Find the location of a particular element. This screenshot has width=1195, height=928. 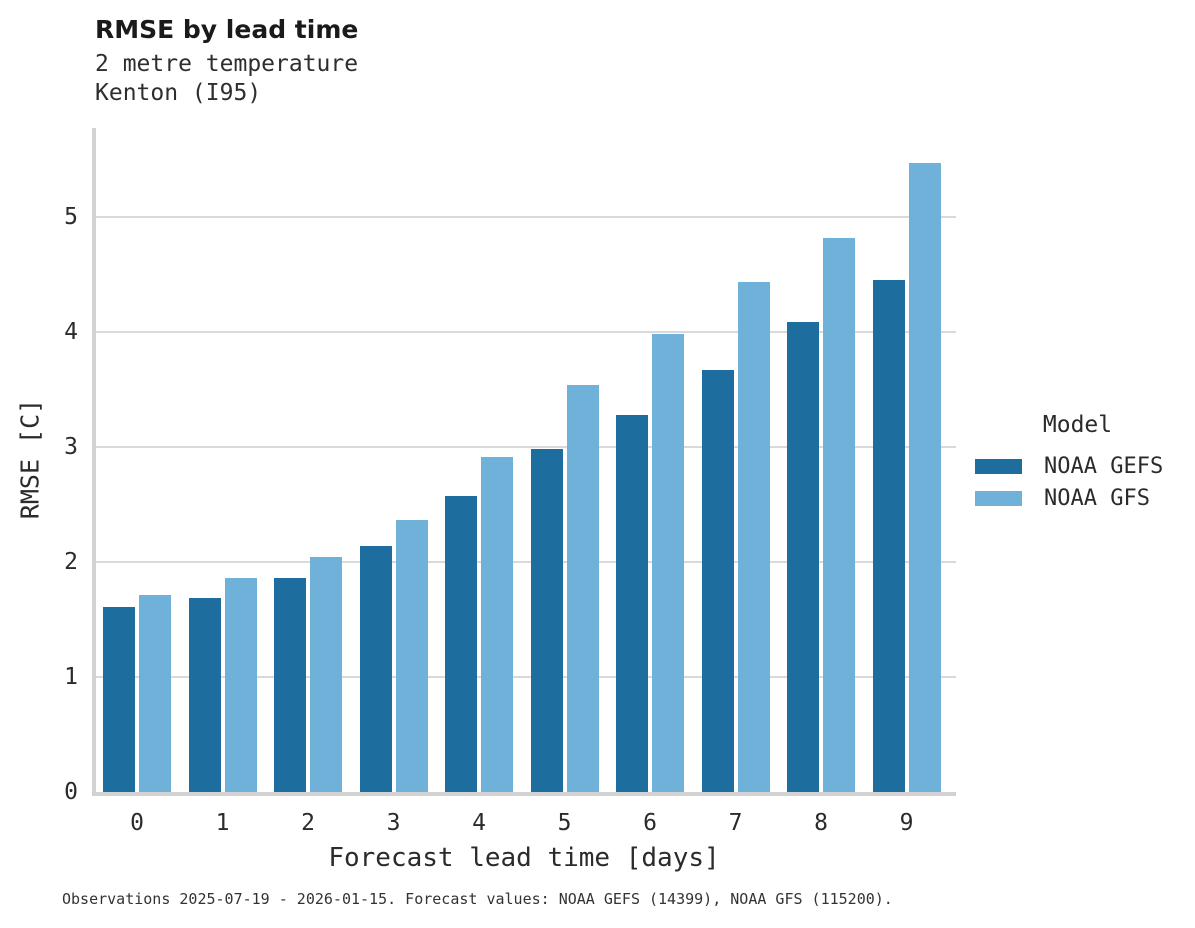

y-tick-label-1: 1 is located at coordinates (71, 676).